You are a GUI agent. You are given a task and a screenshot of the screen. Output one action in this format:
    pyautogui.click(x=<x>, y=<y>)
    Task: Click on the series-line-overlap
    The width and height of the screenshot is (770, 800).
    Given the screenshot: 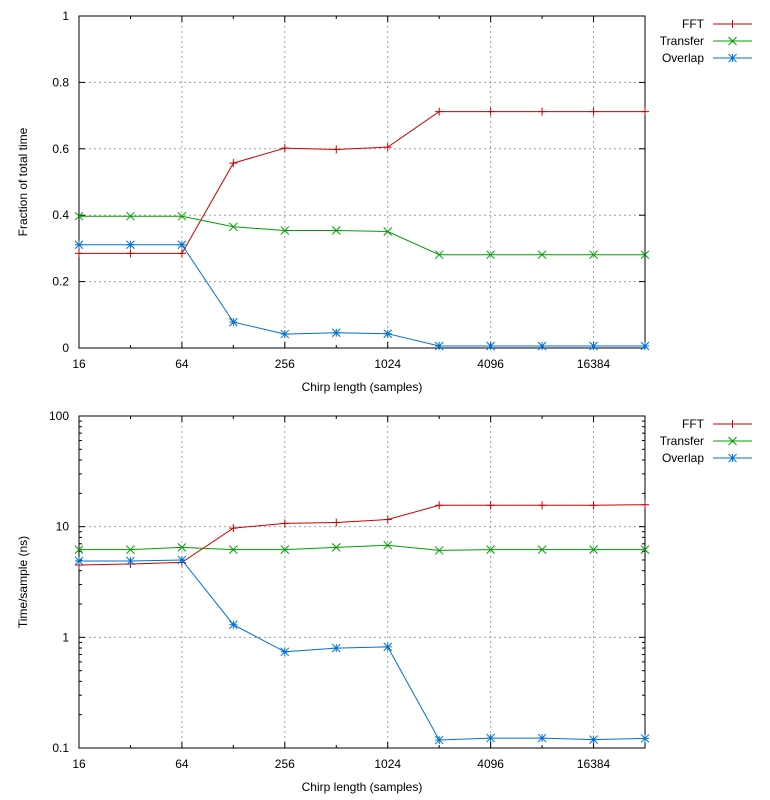 What is the action you would take?
    pyautogui.click(x=362, y=295)
    